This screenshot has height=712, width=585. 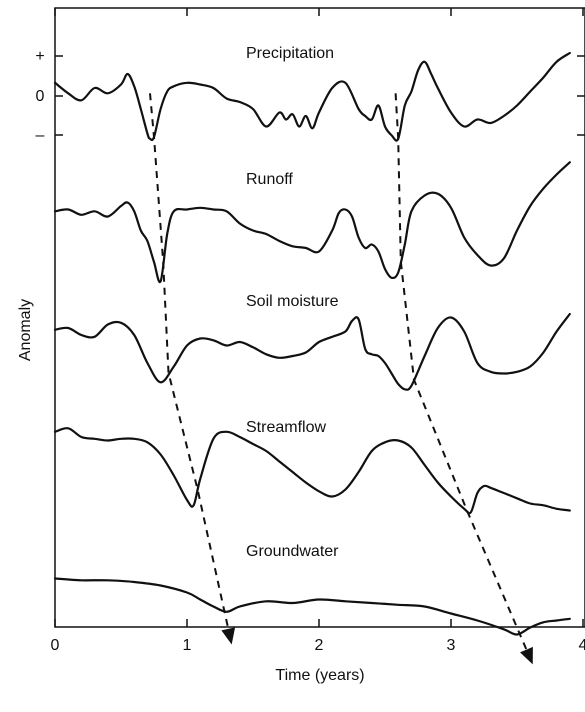 What do you see at coordinates (40, 135) in the screenshot?
I see `y-tick-label-2: –` at bounding box center [40, 135].